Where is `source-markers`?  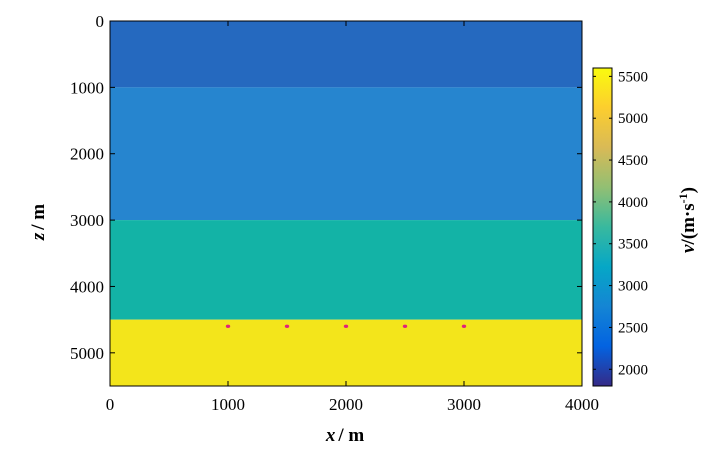 source-markers is located at coordinates (346, 326).